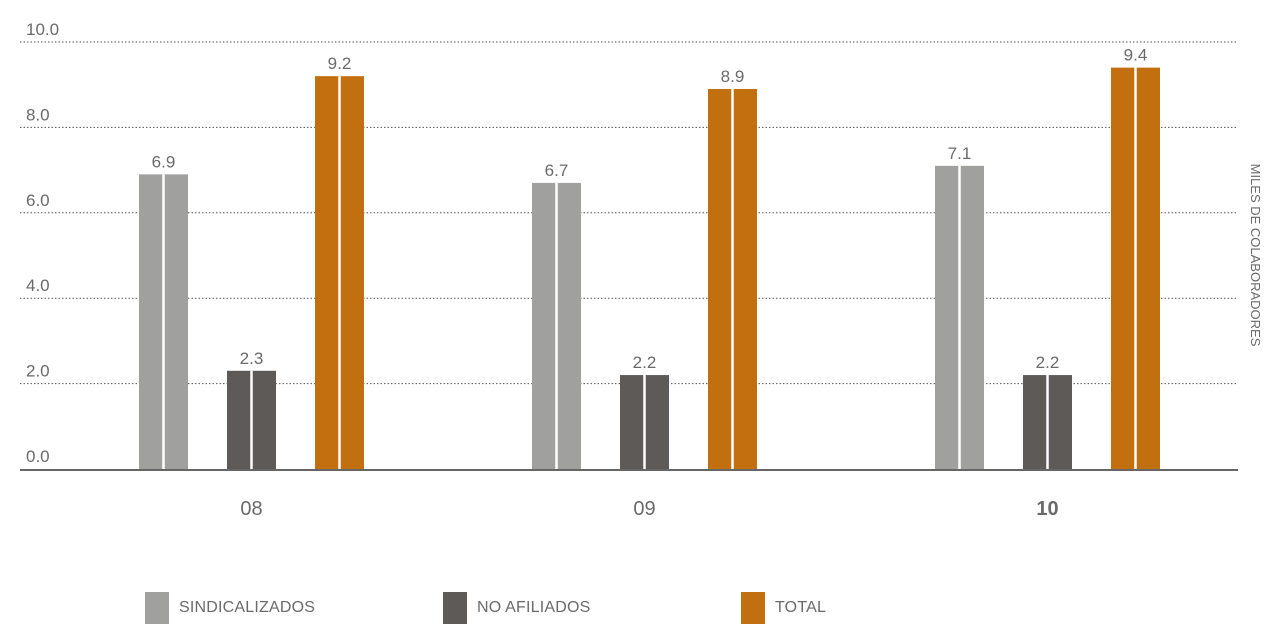 This screenshot has width=1267, height=624. Describe the element at coordinates (455, 608) in the screenshot. I see `legend-swatch-no-afiliados` at that location.